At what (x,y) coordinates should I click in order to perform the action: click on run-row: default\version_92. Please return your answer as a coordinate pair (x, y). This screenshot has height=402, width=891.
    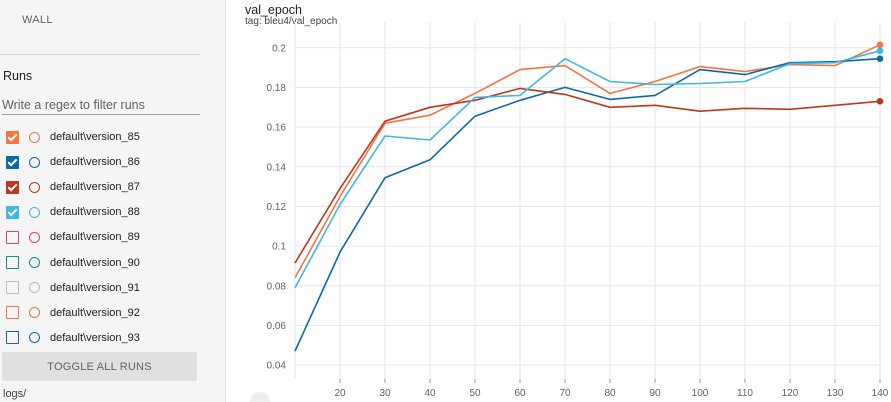
    Looking at the image, I should click on (73, 313).